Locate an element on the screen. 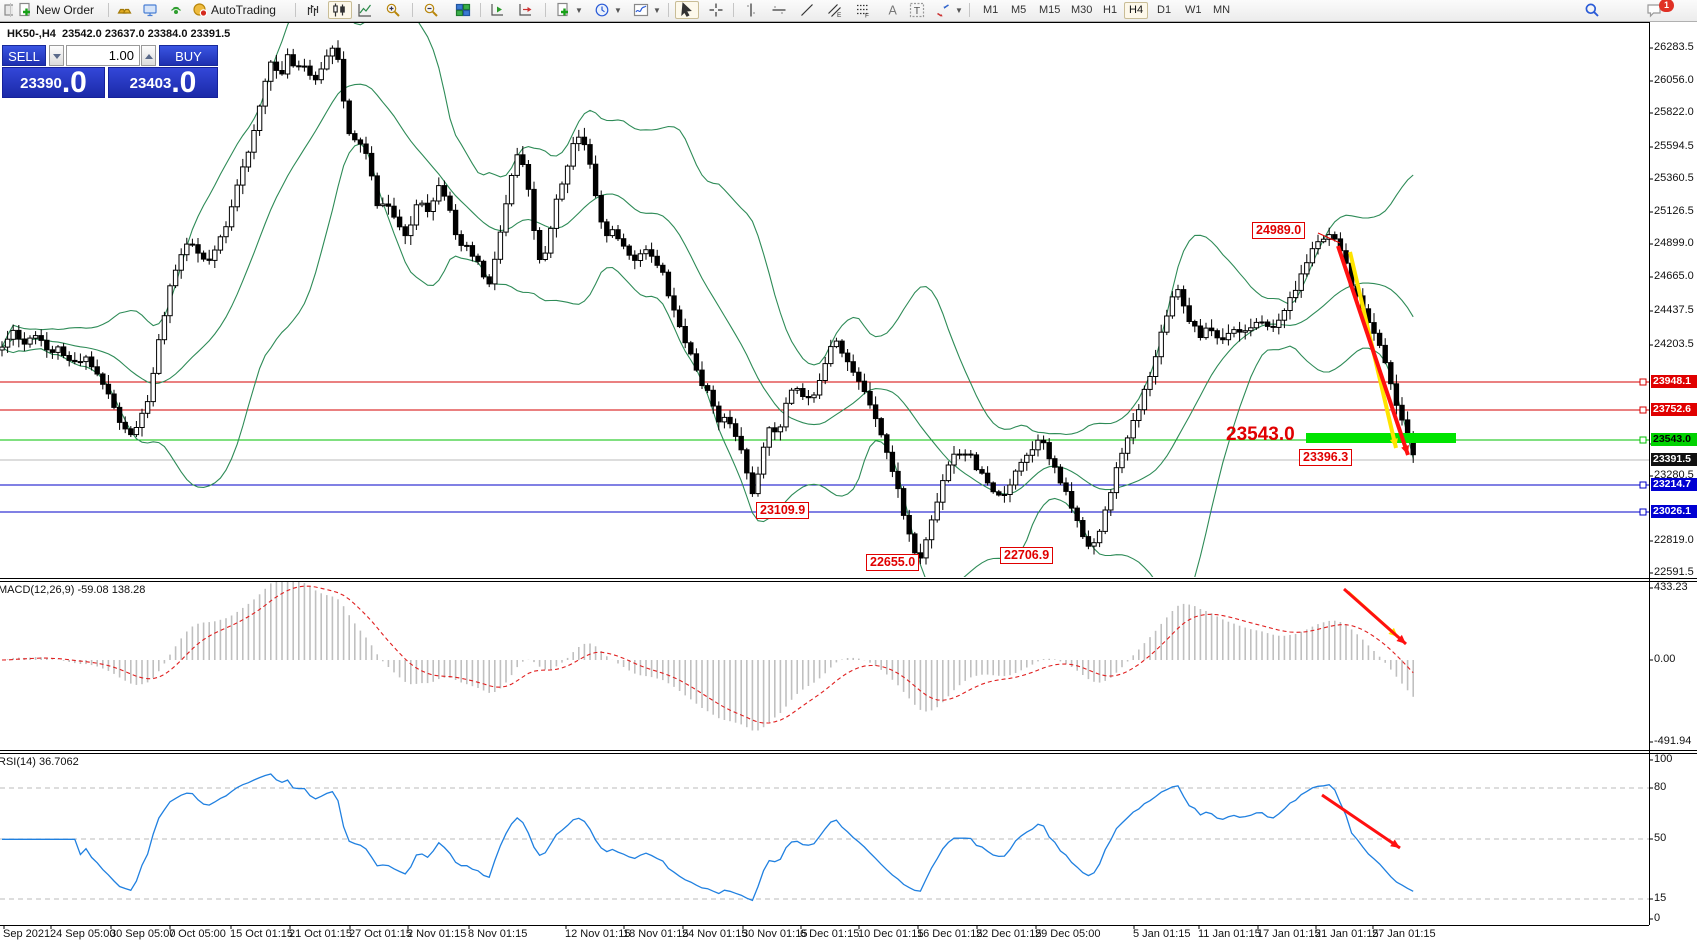 The image size is (1697, 944). time-axis-label: 17 Jan 01:15 is located at coordinates (1289, 934).